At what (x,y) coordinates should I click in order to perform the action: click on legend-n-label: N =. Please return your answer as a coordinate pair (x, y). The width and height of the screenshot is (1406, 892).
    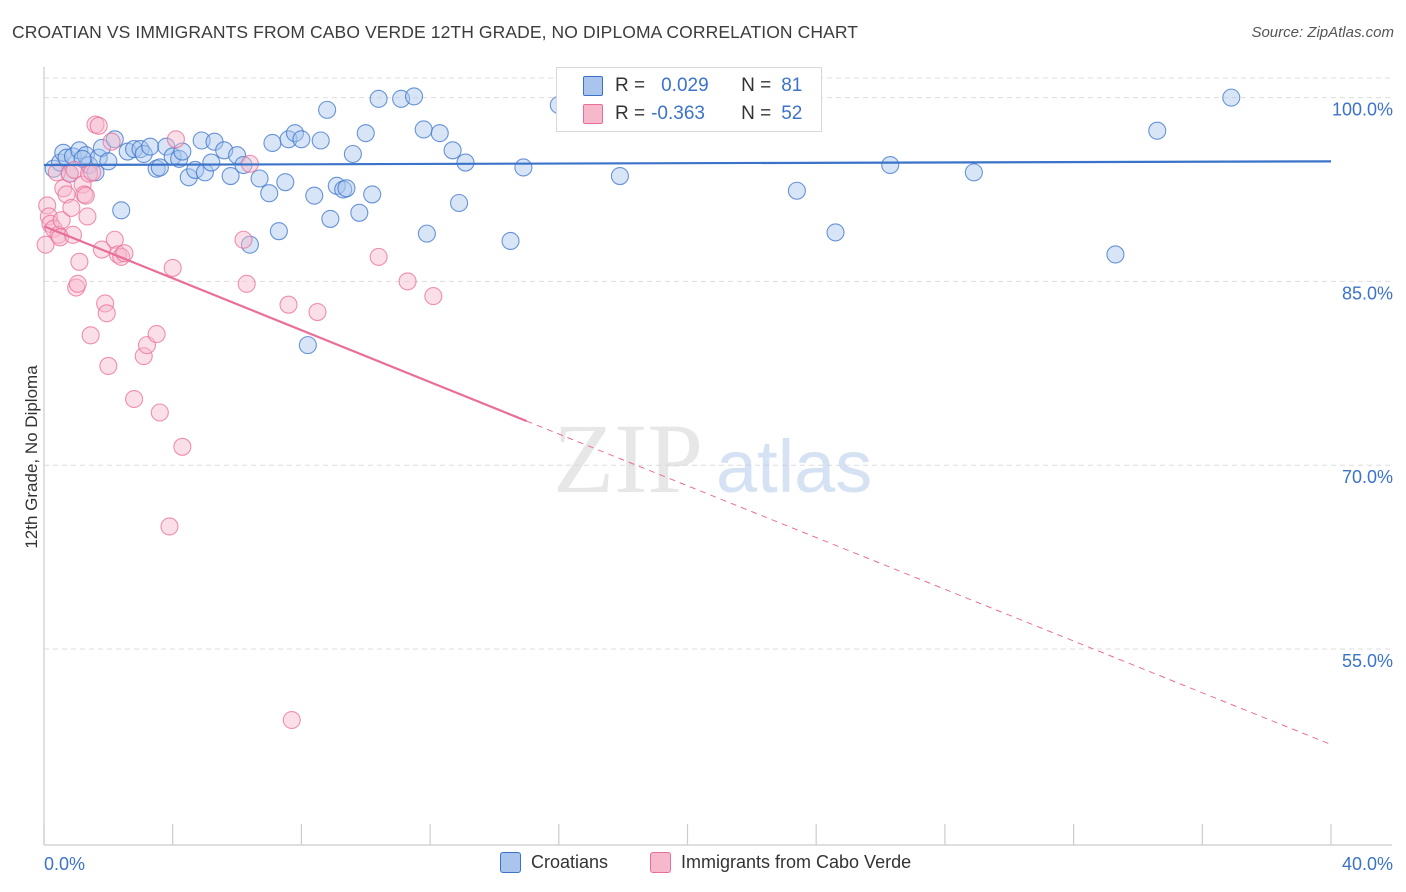
    Looking at the image, I should click on (756, 113).